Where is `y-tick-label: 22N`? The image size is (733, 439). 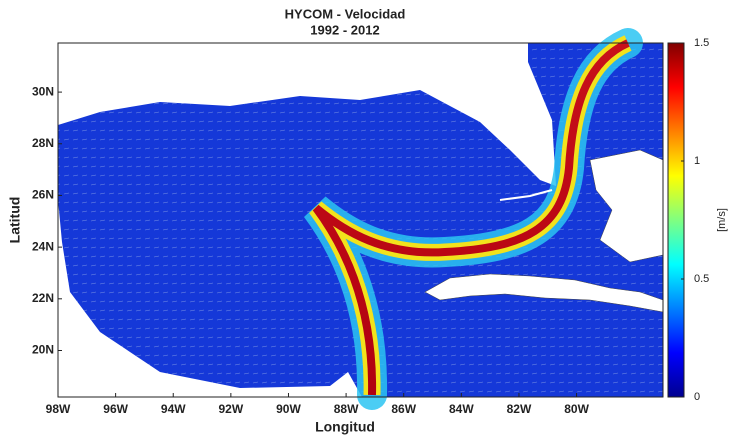 y-tick-label: 22N is located at coordinates (43, 298).